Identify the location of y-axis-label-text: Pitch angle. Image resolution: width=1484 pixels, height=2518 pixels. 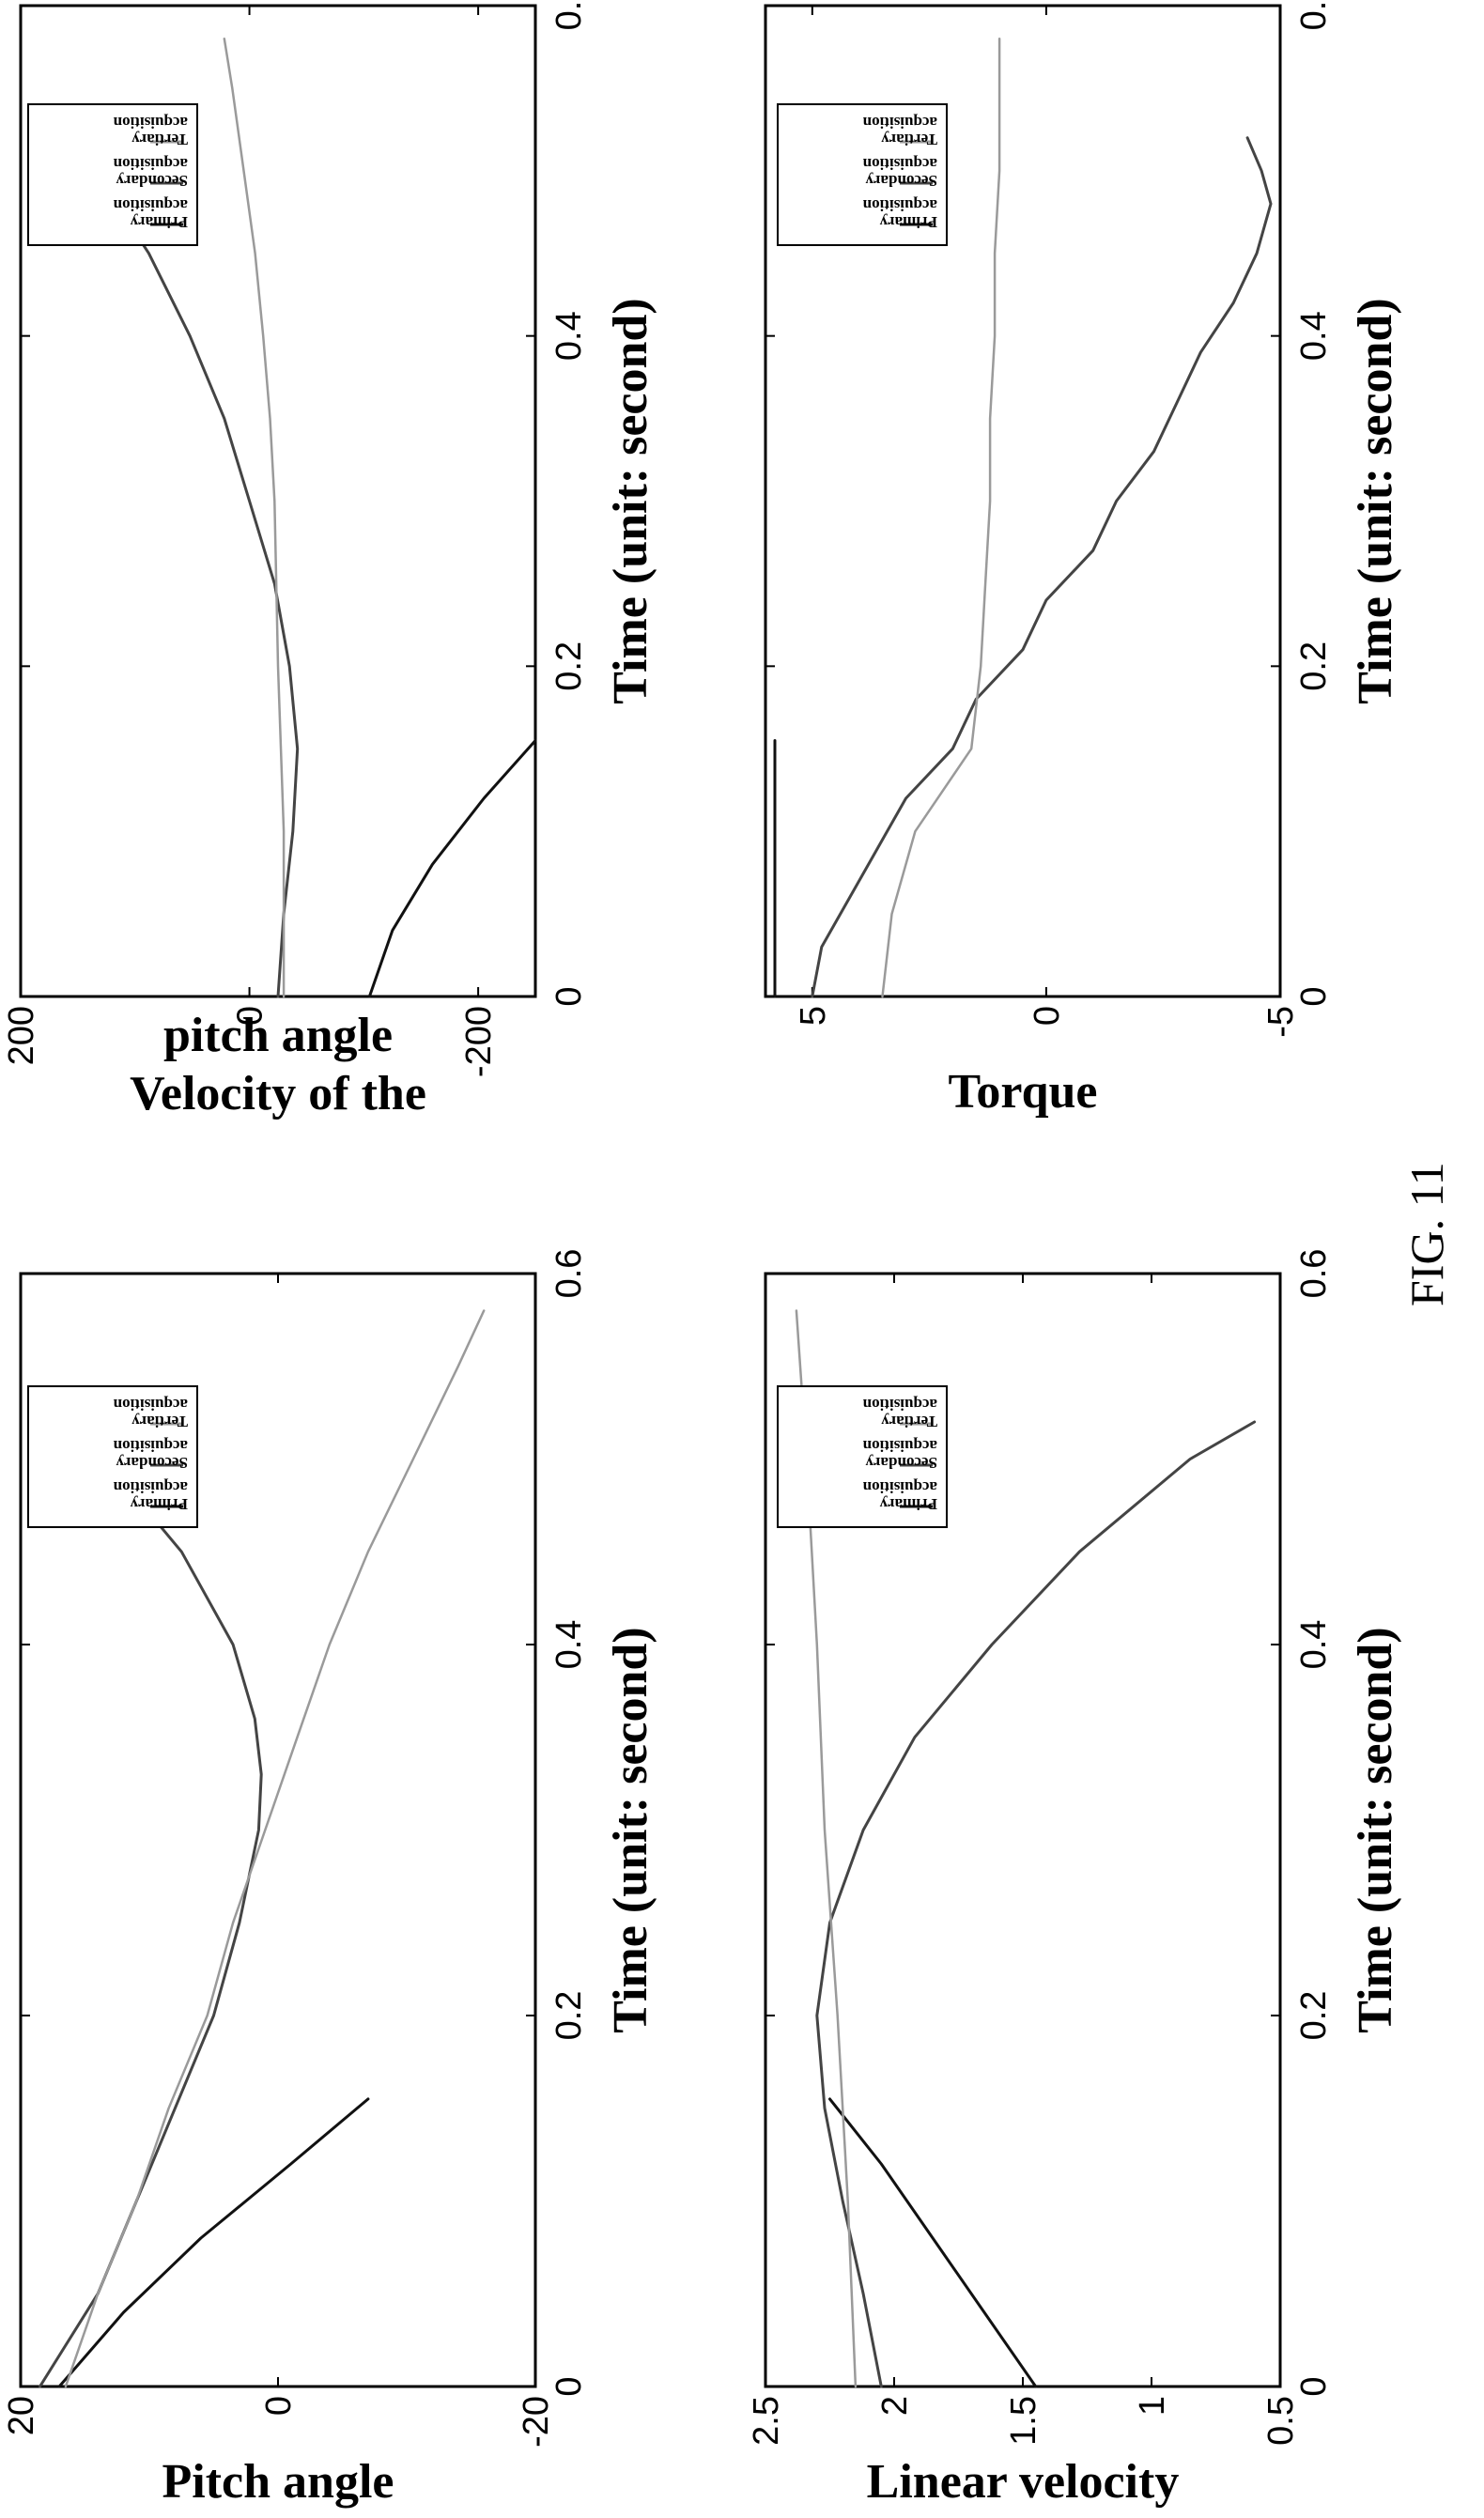
(278, 2482).